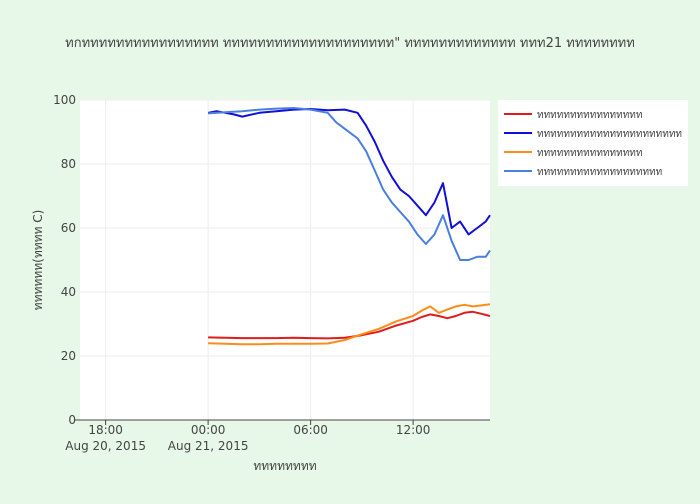  What do you see at coordinates (609, 134) in the screenshot?
I see `legend-label-2: ทททททททททททททททททททททท` at bounding box center [609, 134].